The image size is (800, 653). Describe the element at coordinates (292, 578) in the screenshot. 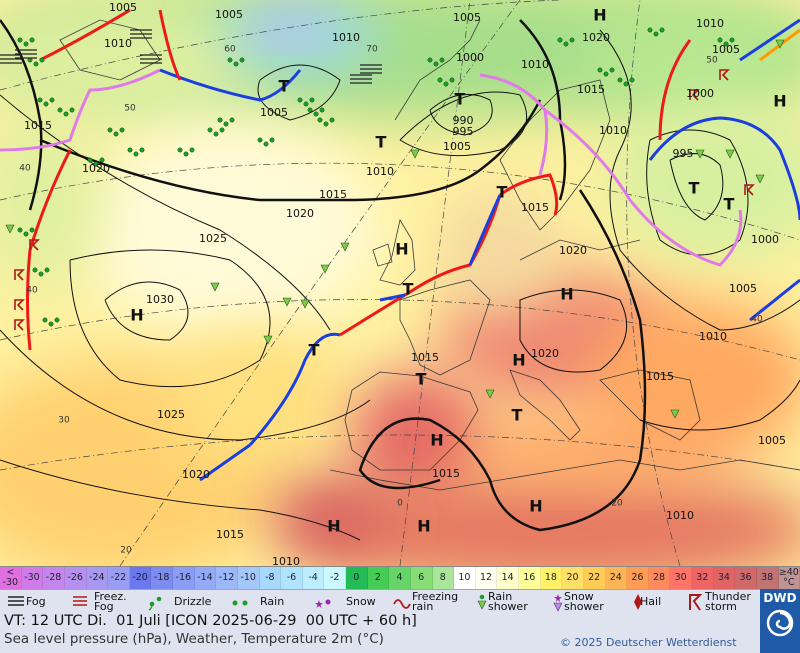

I see `colorbar-cell: -6` at that location.